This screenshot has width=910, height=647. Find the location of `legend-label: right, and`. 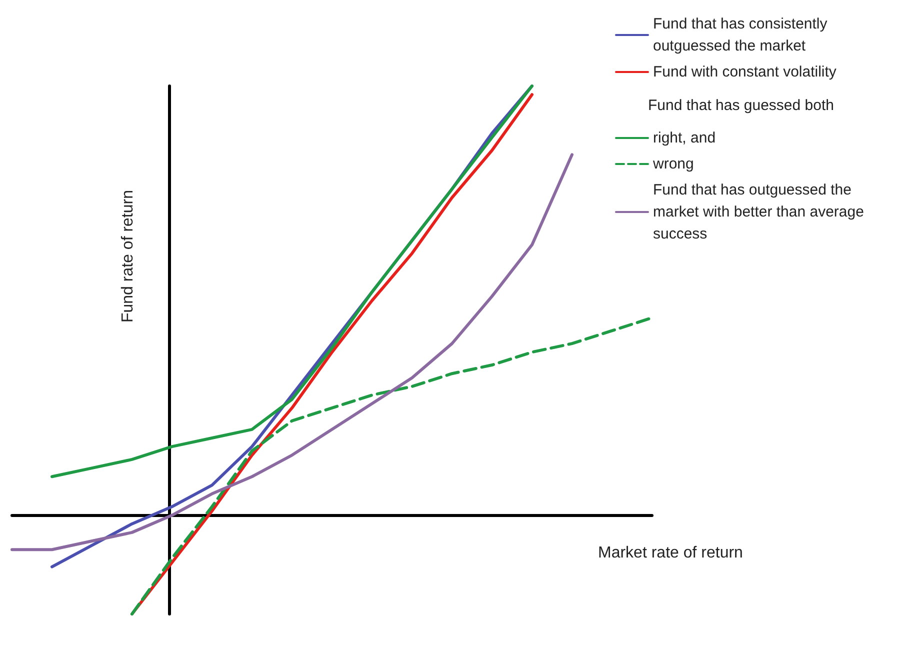

legend-label: right, and is located at coordinates (684, 138).